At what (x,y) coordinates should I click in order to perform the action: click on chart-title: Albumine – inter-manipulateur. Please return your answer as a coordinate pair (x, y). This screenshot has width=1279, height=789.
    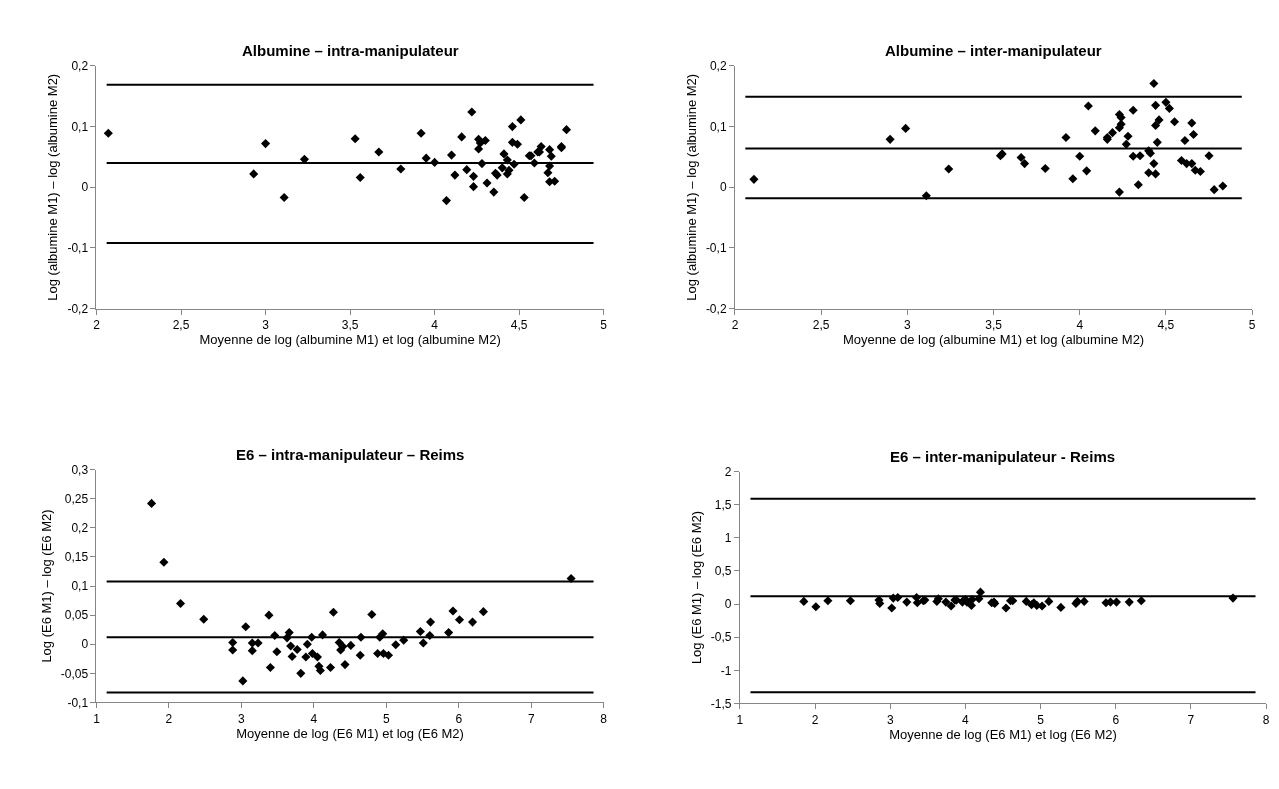
    Looking at the image, I should click on (993, 50).